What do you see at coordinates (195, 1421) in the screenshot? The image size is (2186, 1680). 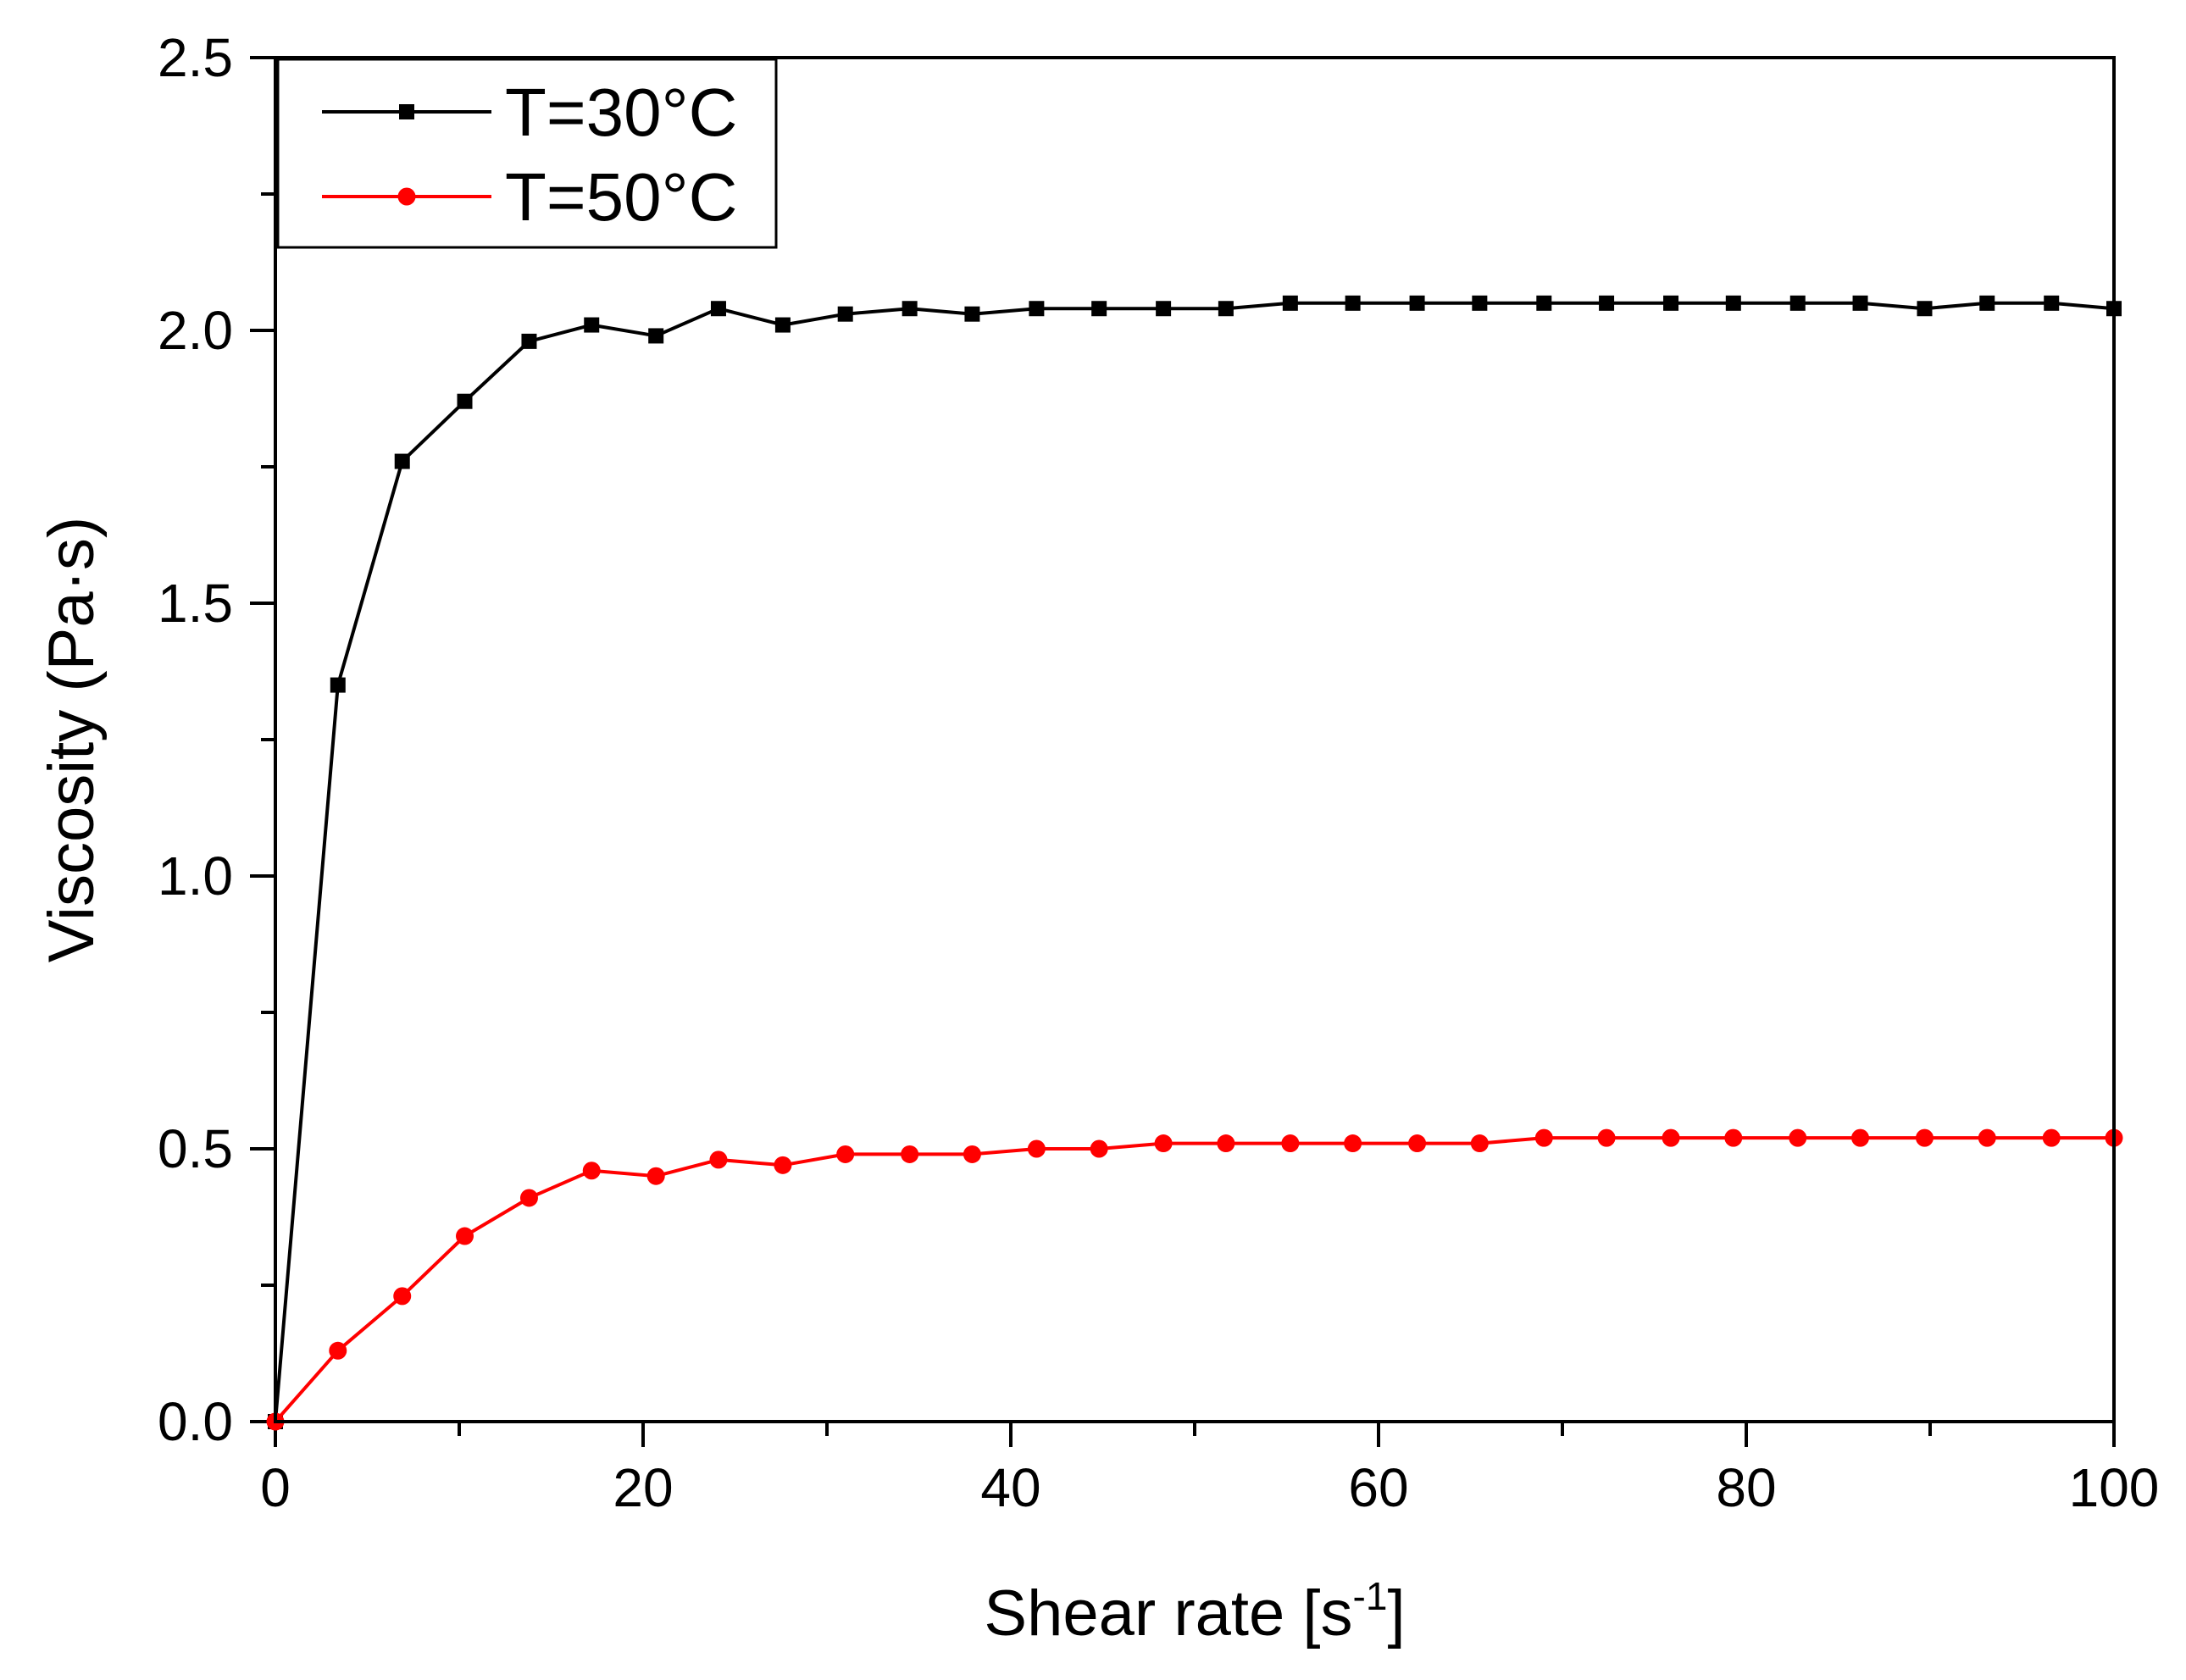 I see `y-tick-label: 0.0` at bounding box center [195, 1421].